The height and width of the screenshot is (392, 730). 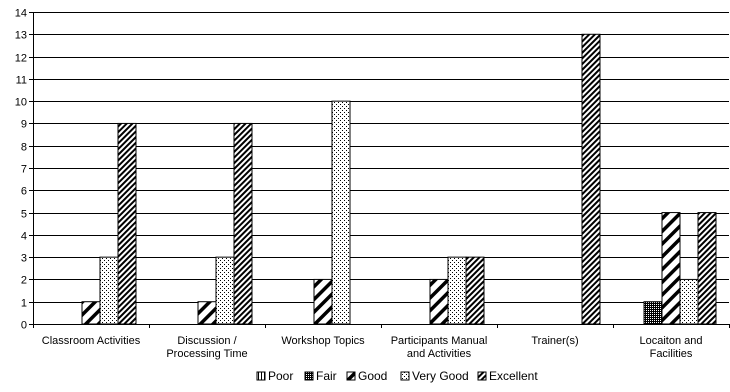 I want to click on y-tick-label: 10, so click(x=21, y=103).